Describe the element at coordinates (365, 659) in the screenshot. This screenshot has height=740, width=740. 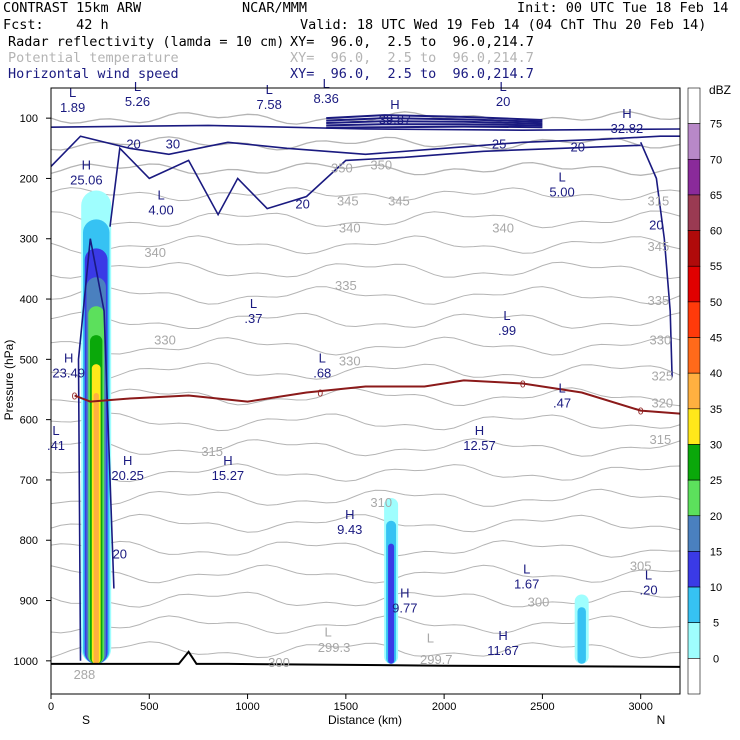
I see `terrain-line` at that location.